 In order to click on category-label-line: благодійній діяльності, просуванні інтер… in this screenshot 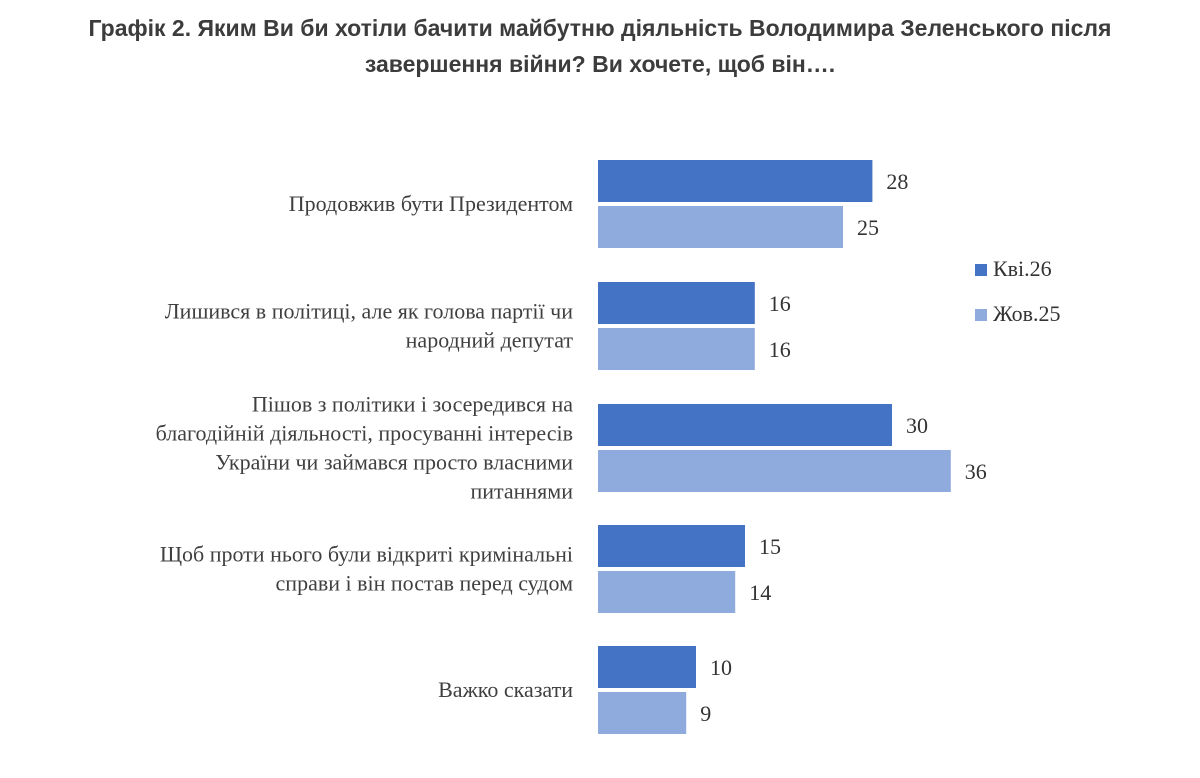, I will do `click(364, 433)`.